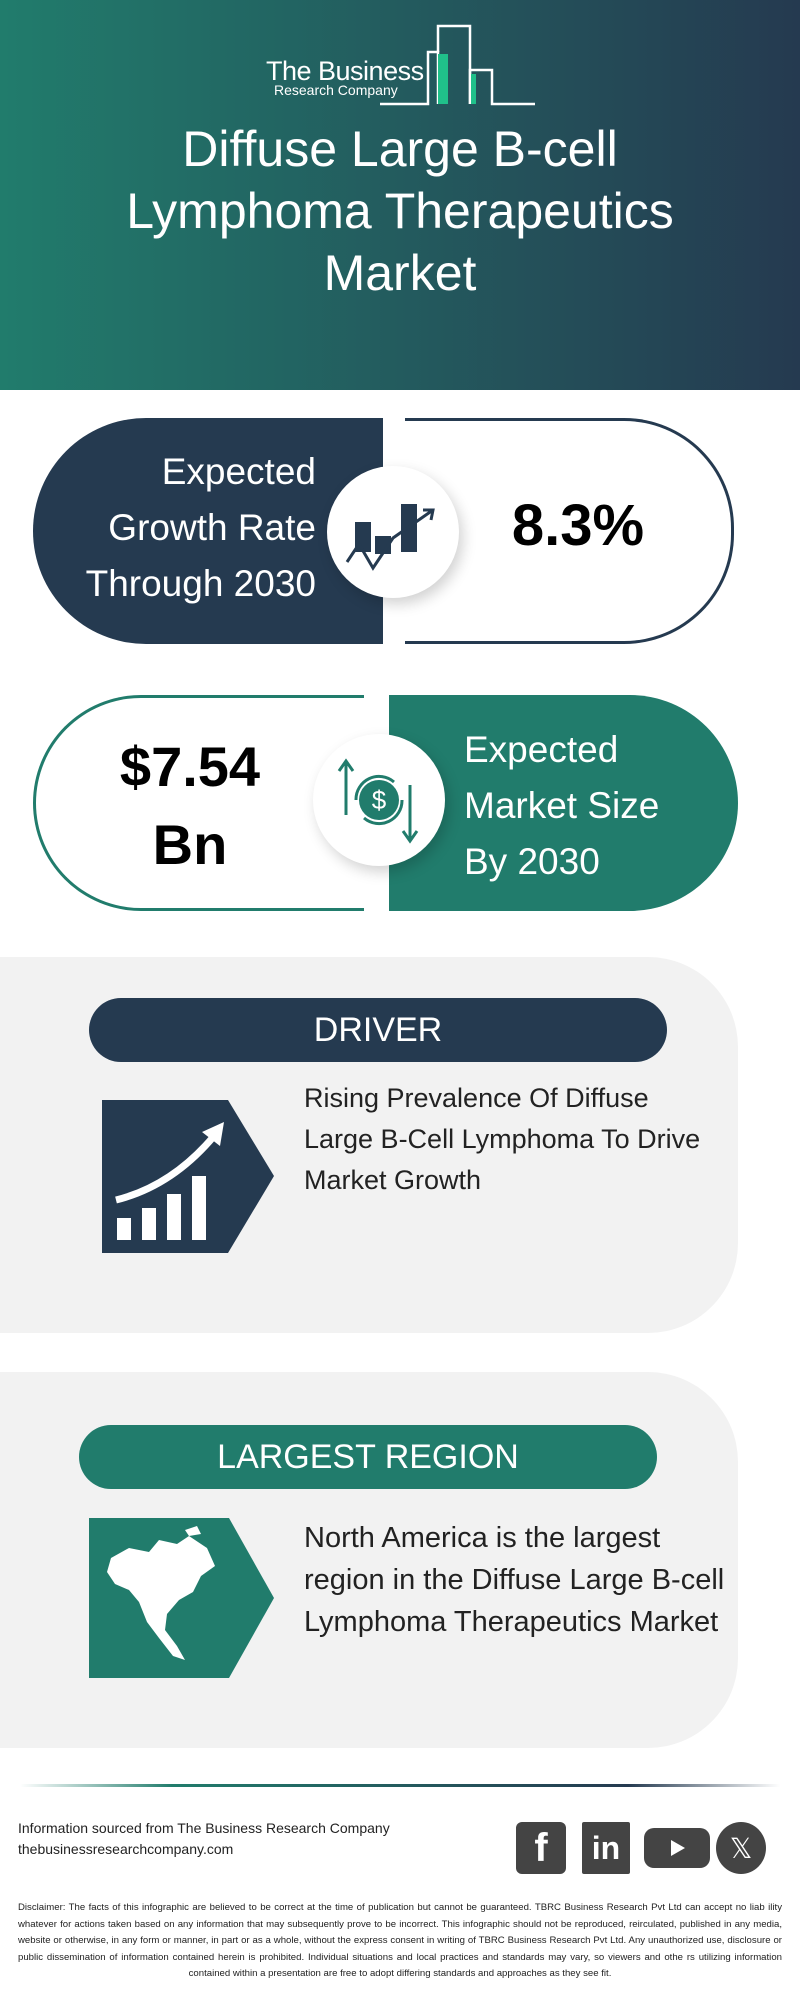 The height and width of the screenshot is (2000, 800). I want to click on logo-buildings-icon, so click(457, 65).